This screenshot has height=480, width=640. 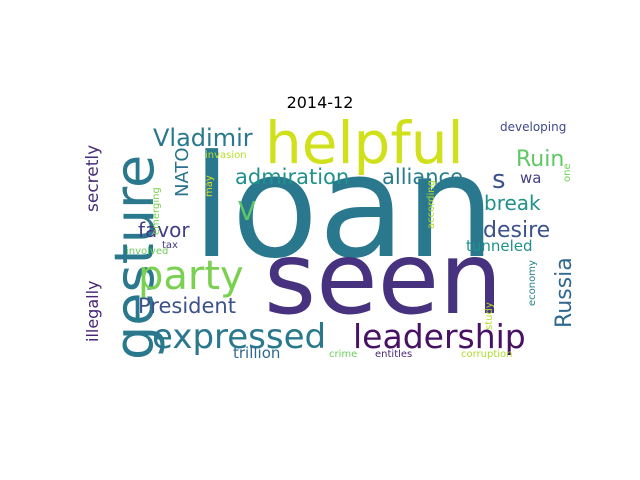 What do you see at coordinates (532, 283) in the screenshot?
I see `word-economy: economy` at bounding box center [532, 283].